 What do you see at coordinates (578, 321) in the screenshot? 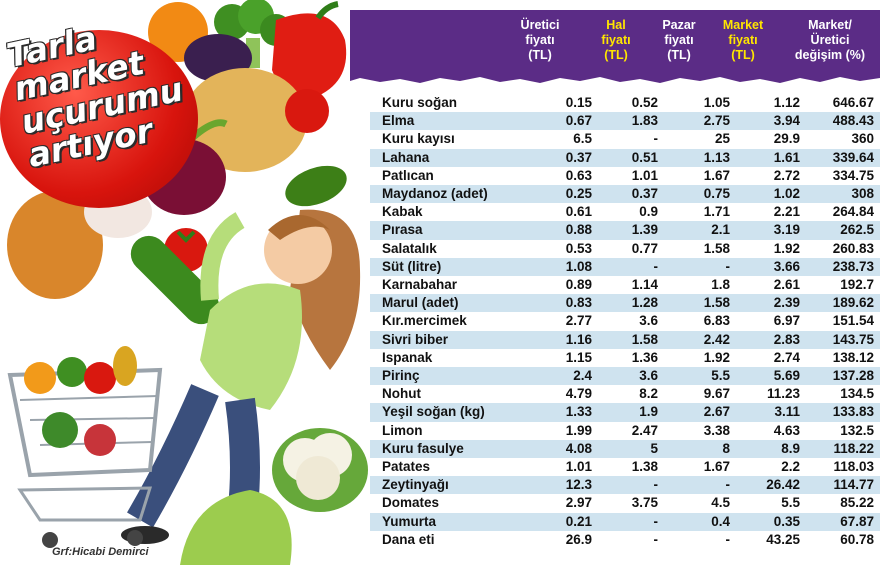
I see `price-cell-uretici: 2.77` at bounding box center [578, 321].